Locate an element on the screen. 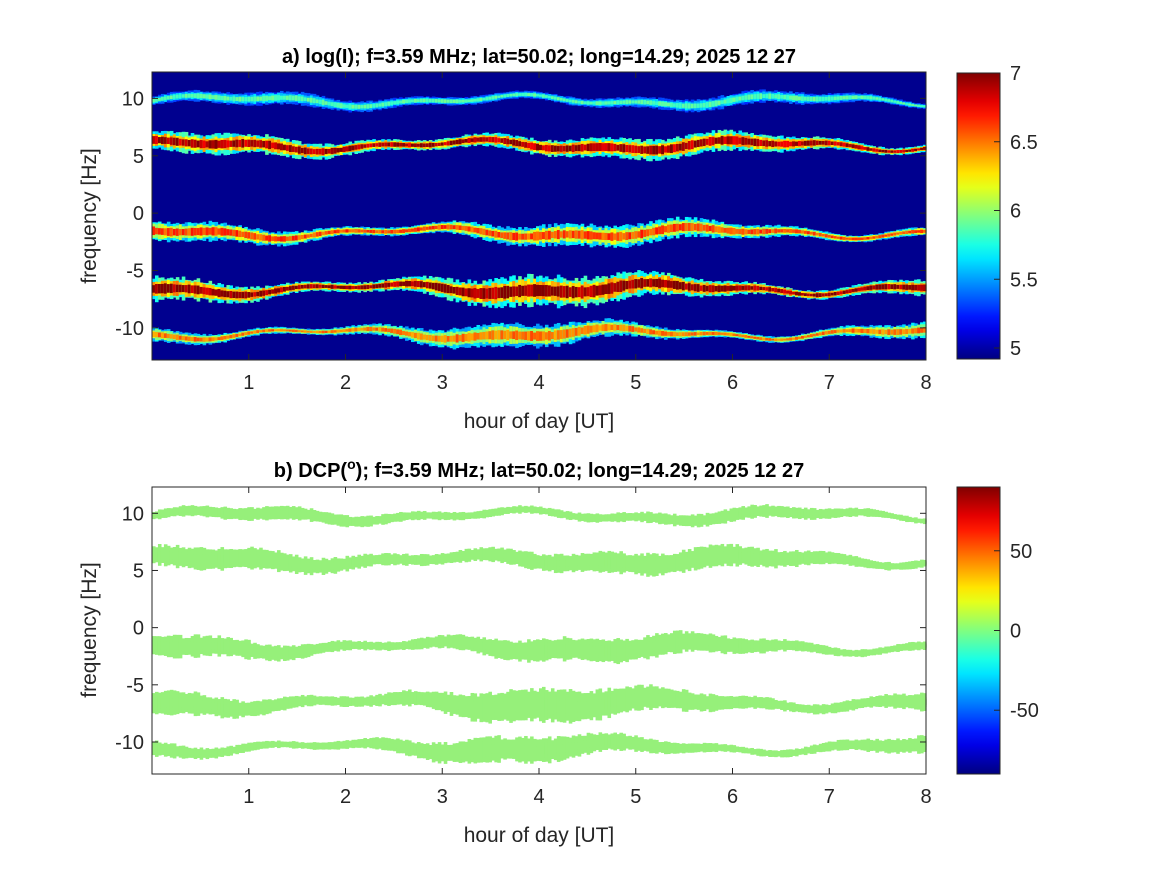 The image size is (1167, 875). panel-b-x-tick-label-1: 2 is located at coordinates (345, 797).